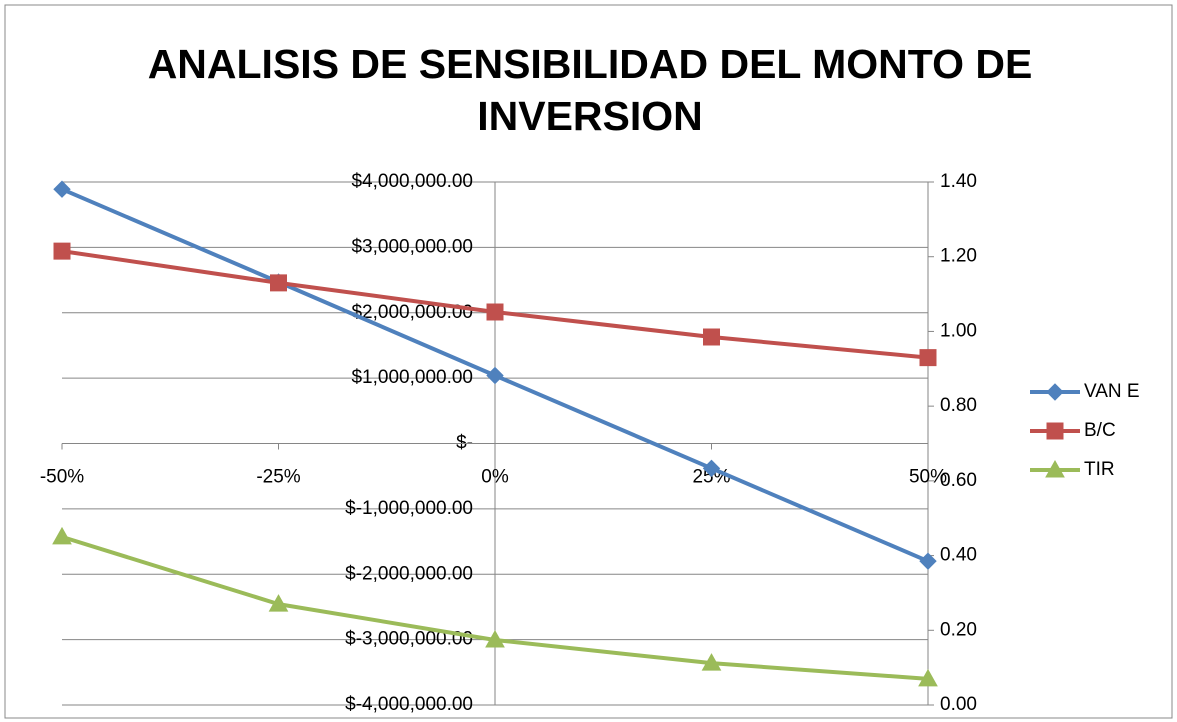 This screenshot has width=1177, height=722. Describe the element at coordinates (62, 477) in the screenshot. I see `x-tick-label: -50%` at that location.